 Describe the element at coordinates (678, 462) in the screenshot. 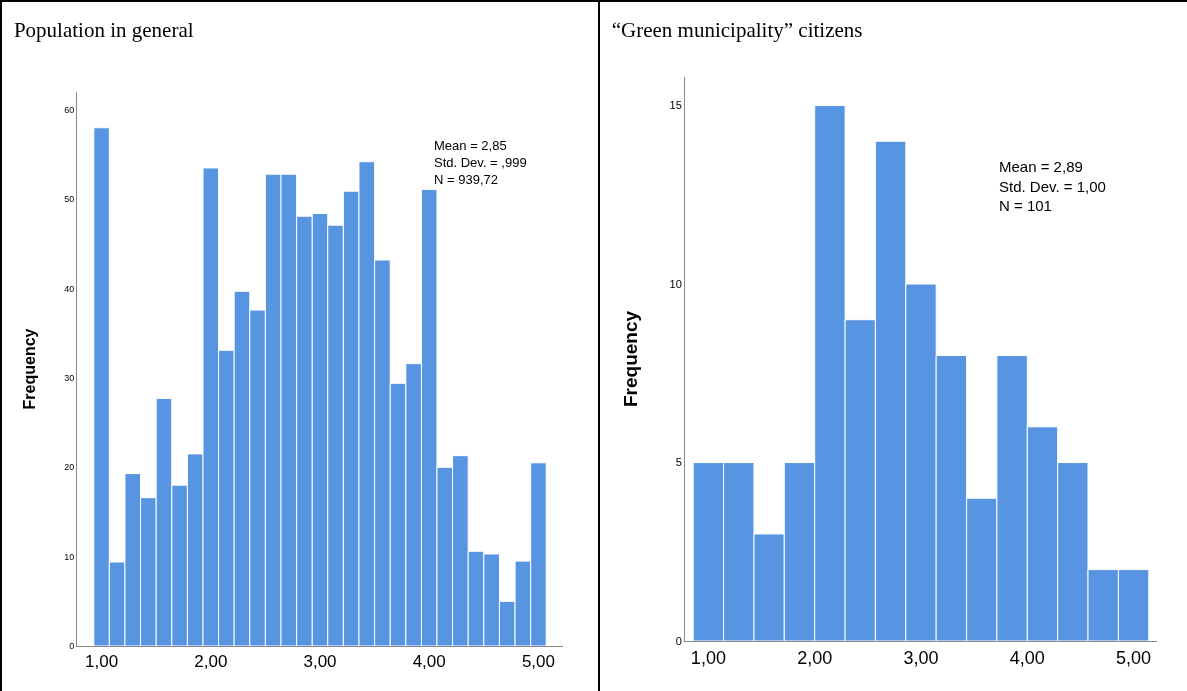

I see `y-tick-label: 5` at that location.